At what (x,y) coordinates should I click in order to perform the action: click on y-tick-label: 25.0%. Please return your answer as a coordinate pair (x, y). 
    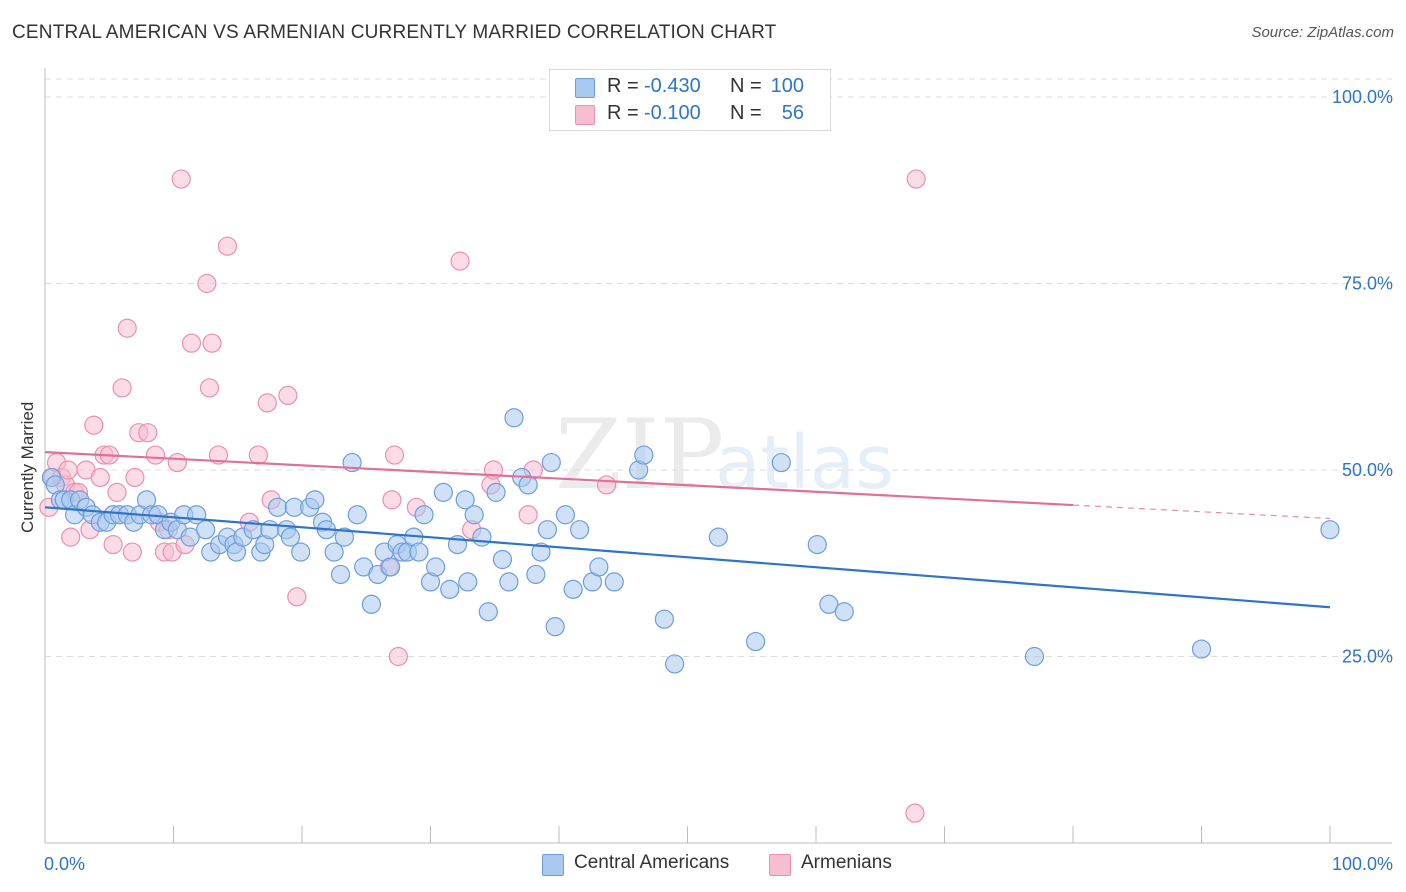
    Looking at the image, I should click on (1367, 657).